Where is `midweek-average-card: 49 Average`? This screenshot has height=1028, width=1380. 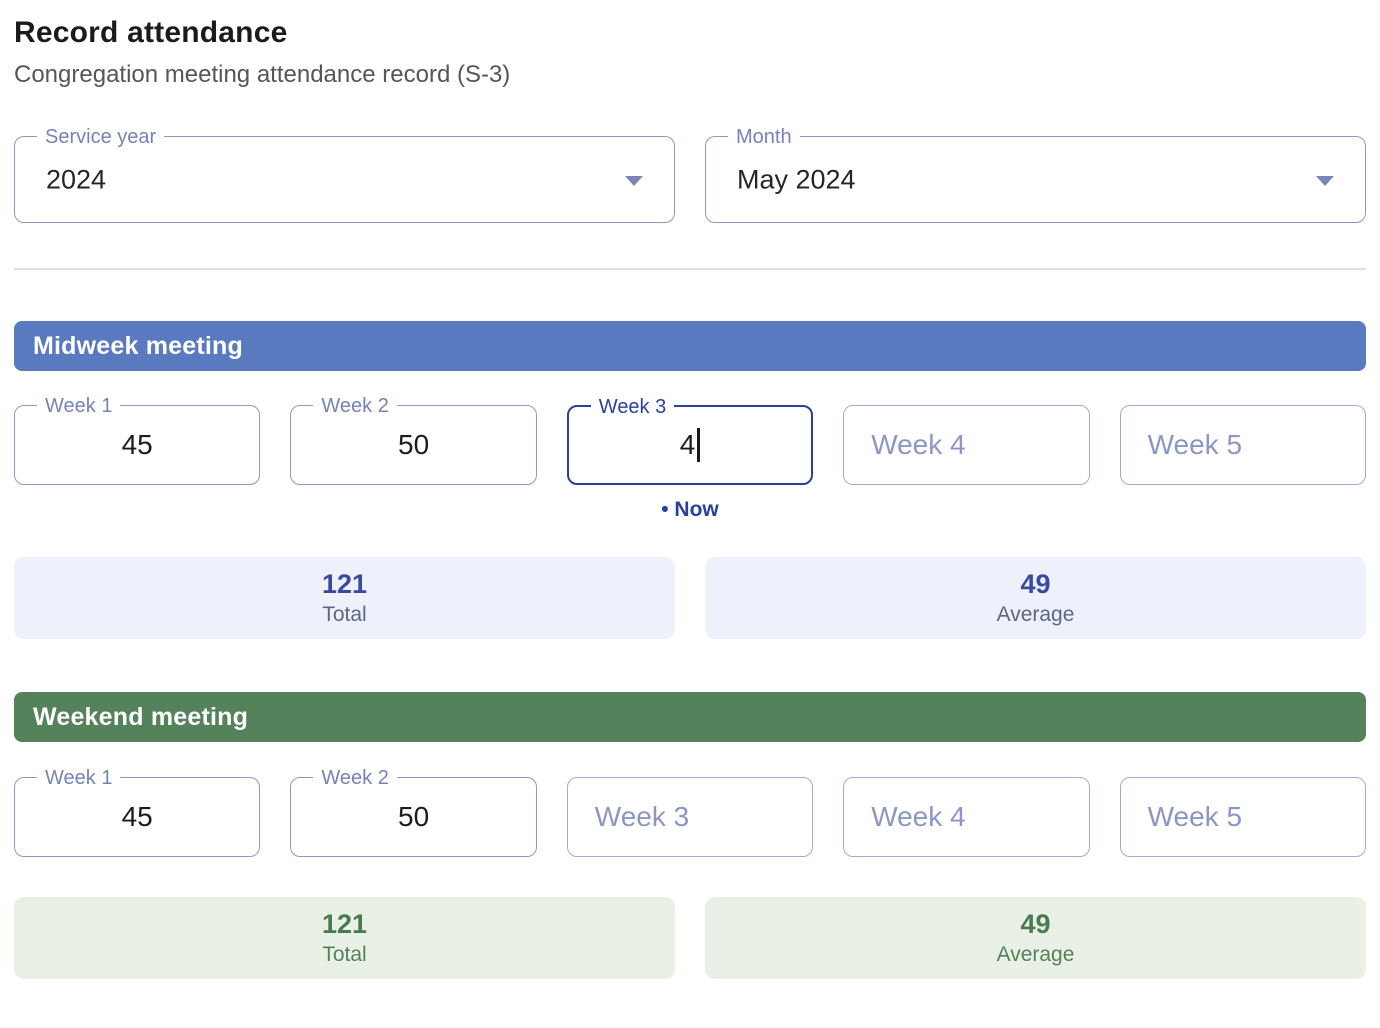 midweek-average-card: 49 Average is located at coordinates (1035, 598).